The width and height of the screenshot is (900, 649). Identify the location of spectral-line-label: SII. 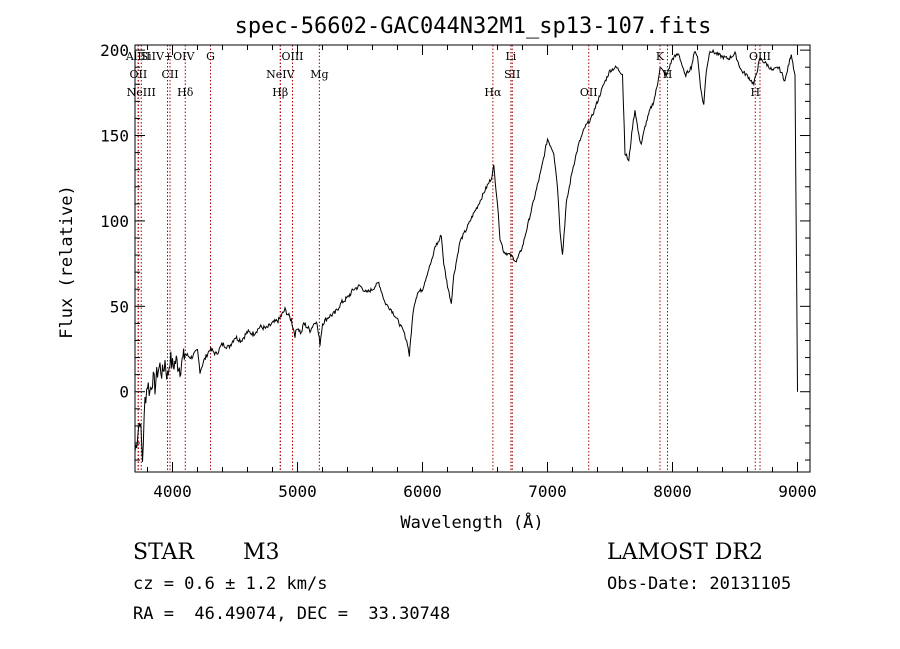
(512, 74).